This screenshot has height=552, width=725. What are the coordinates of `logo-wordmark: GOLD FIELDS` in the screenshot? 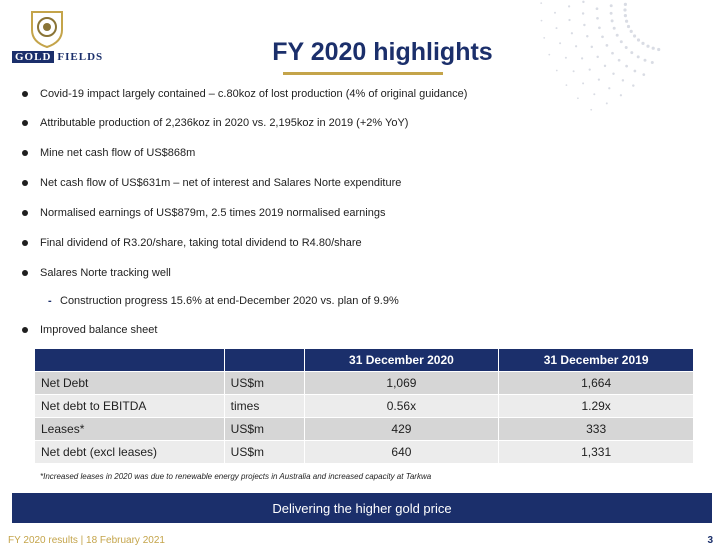 It's located at (57, 57).